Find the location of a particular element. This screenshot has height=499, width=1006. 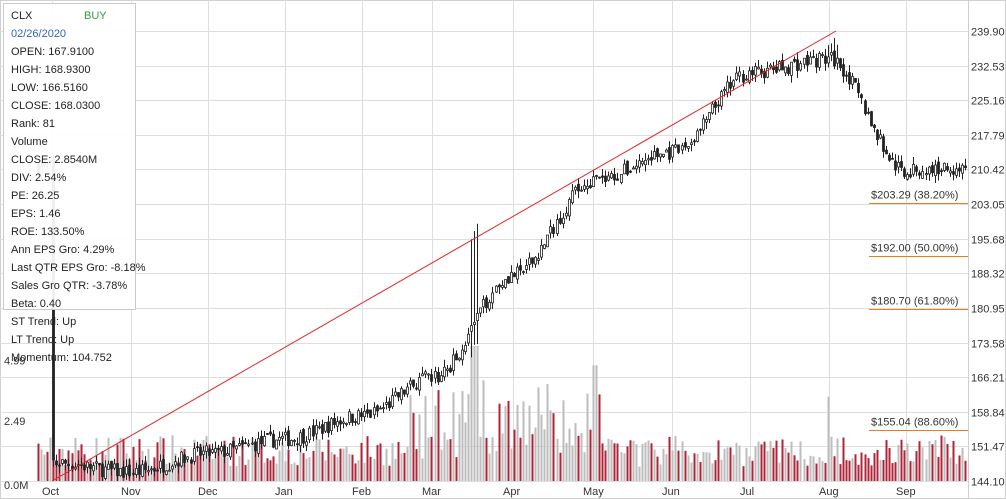

info-row: PE: 26.25 is located at coordinates (35, 196).